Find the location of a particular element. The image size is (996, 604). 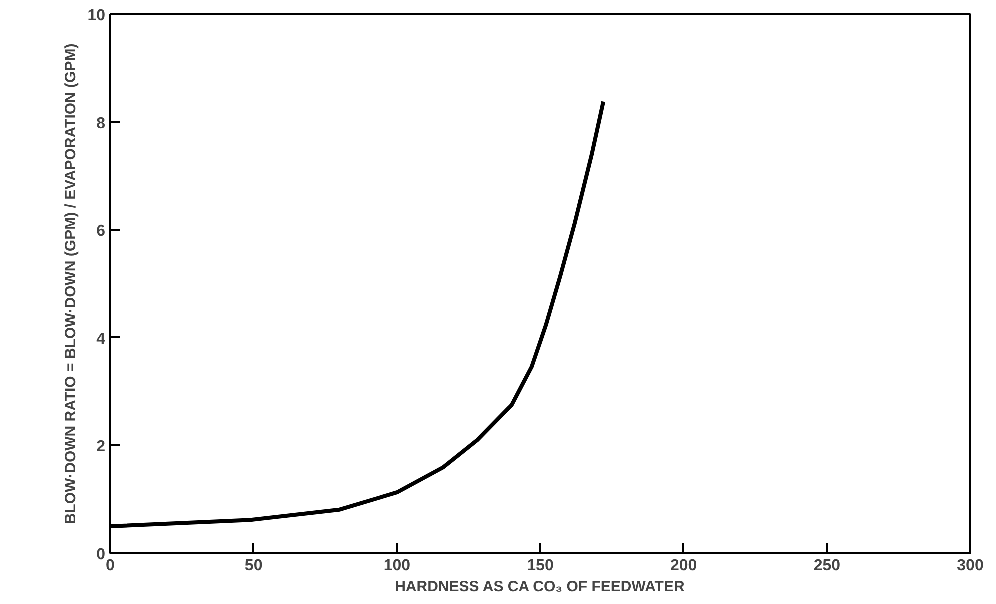

x-tick-label: 50 is located at coordinates (253, 566).